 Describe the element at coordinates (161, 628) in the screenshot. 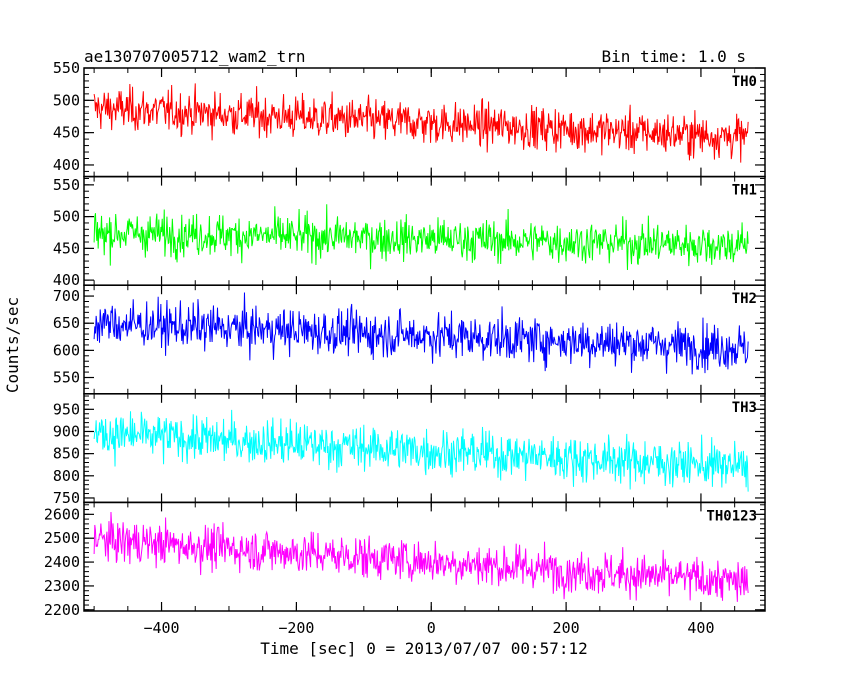

I see `x-tick-label: −400` at that location.